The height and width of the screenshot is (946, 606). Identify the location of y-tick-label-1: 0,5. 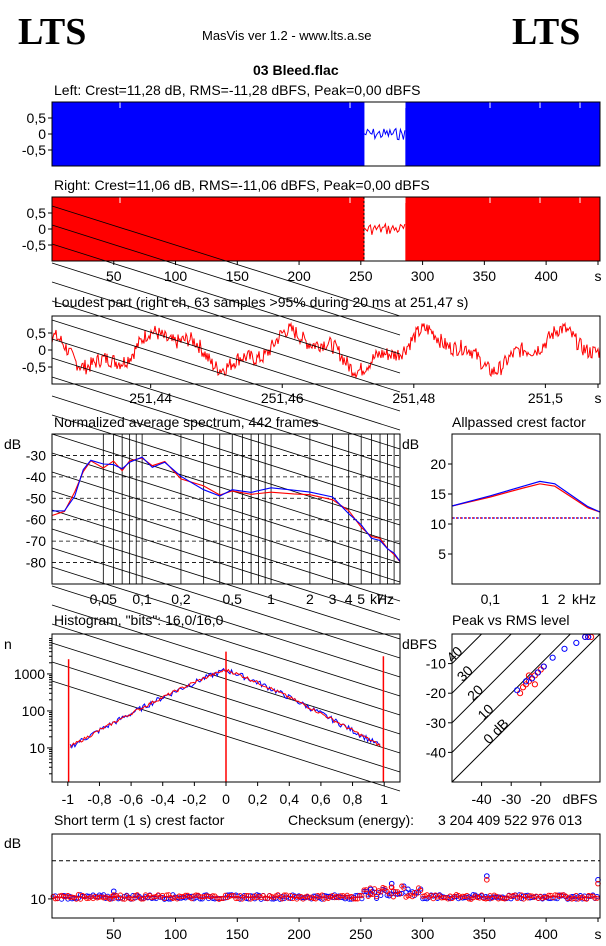
(37, 213).